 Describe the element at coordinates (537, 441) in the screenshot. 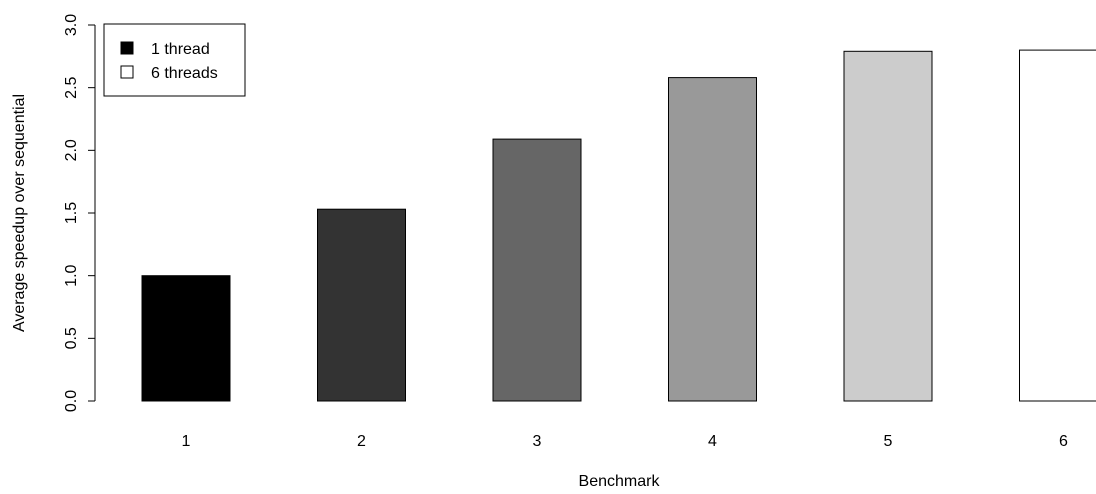

I see `x-tick-label: 3` at that location.